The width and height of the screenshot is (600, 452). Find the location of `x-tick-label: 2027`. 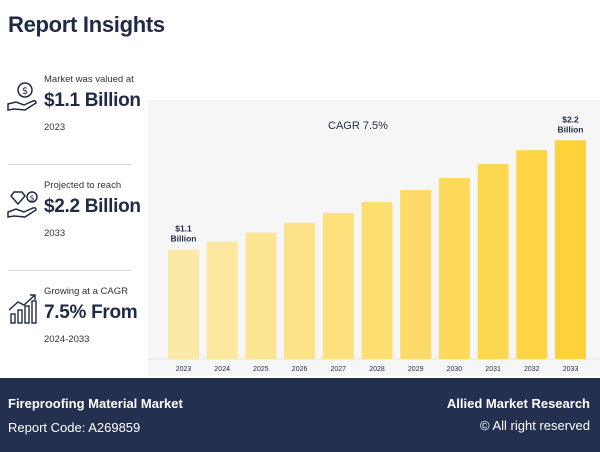

x-tick-label: 2027 is located at coordinates (339, 369).